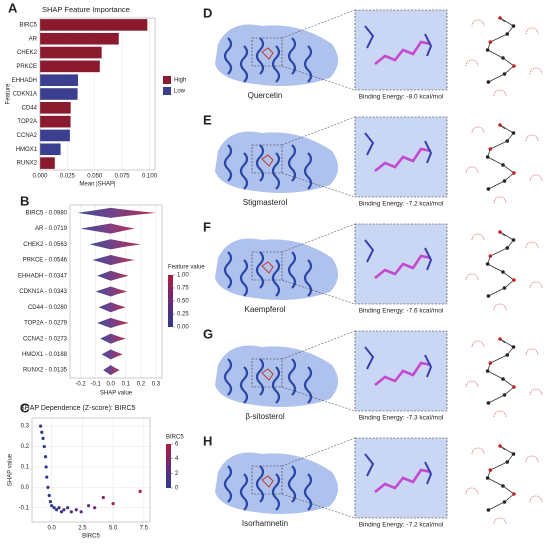 Image resolution: width=554 pixels, height=545 pixels. I want to click on panel-letter: D, so click(207, 12).